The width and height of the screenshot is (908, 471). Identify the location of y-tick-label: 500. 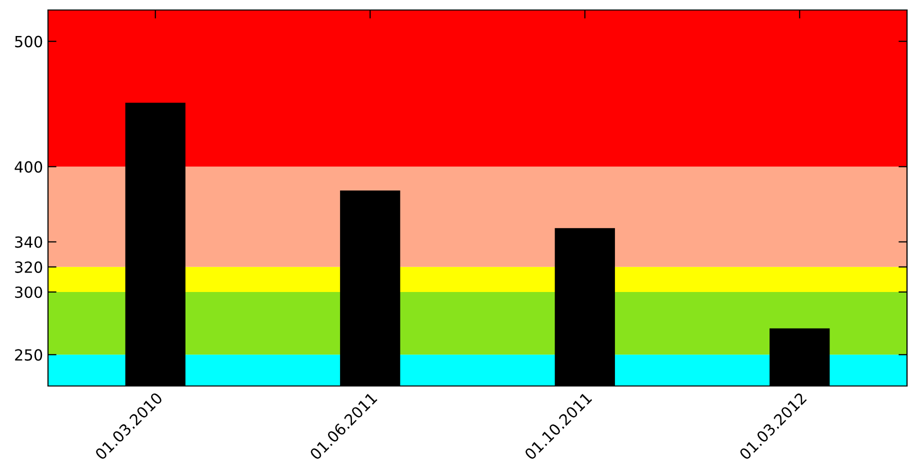
(28, 42).